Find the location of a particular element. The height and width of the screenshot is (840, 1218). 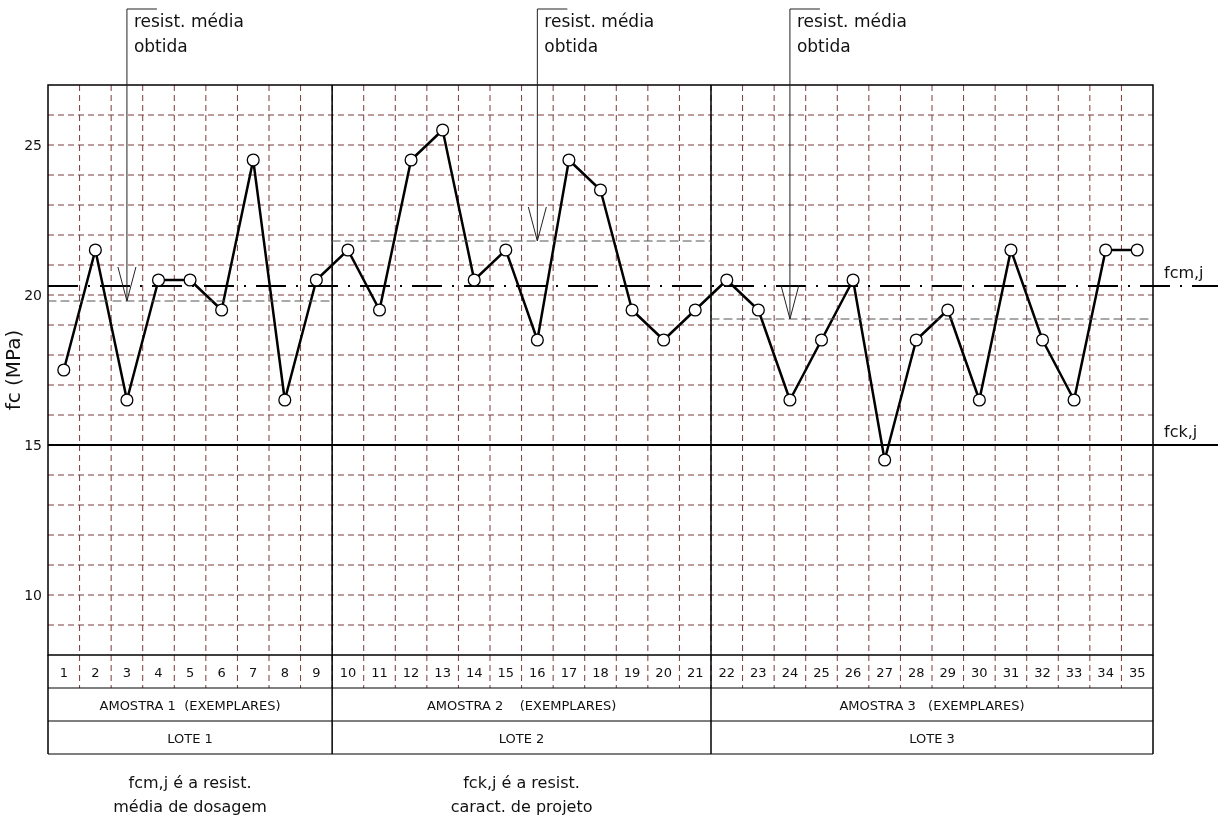

x-tick-label: 14 is located at coordinates (474, 672).